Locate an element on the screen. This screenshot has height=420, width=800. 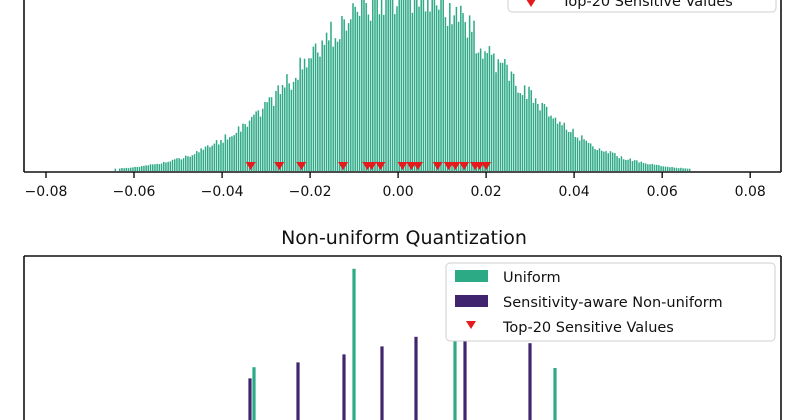
bottom-legend-box is located at coordinates (610, 302).